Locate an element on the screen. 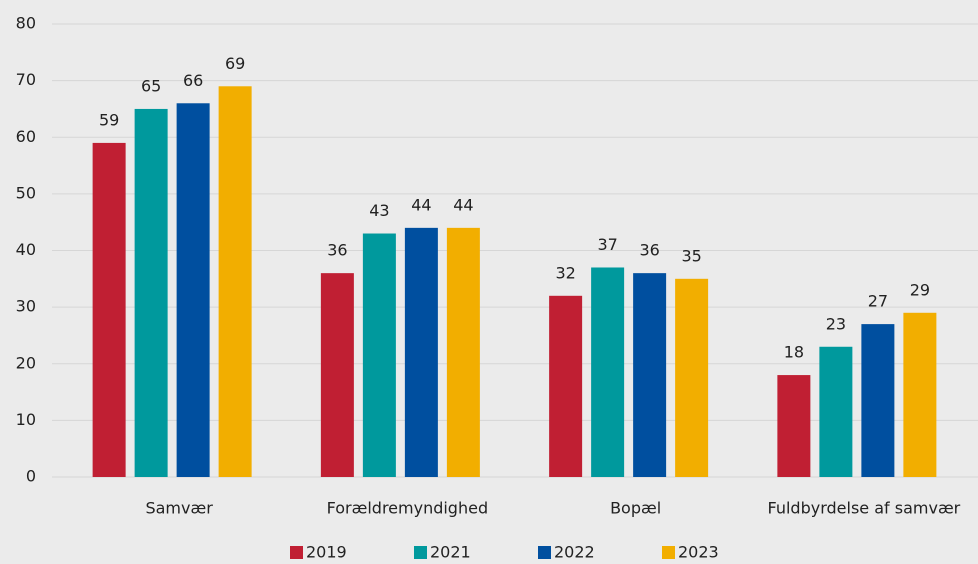 The height and width of the screenshot is (564, 978). data-label: 18 is located at coordinates (794, 352).